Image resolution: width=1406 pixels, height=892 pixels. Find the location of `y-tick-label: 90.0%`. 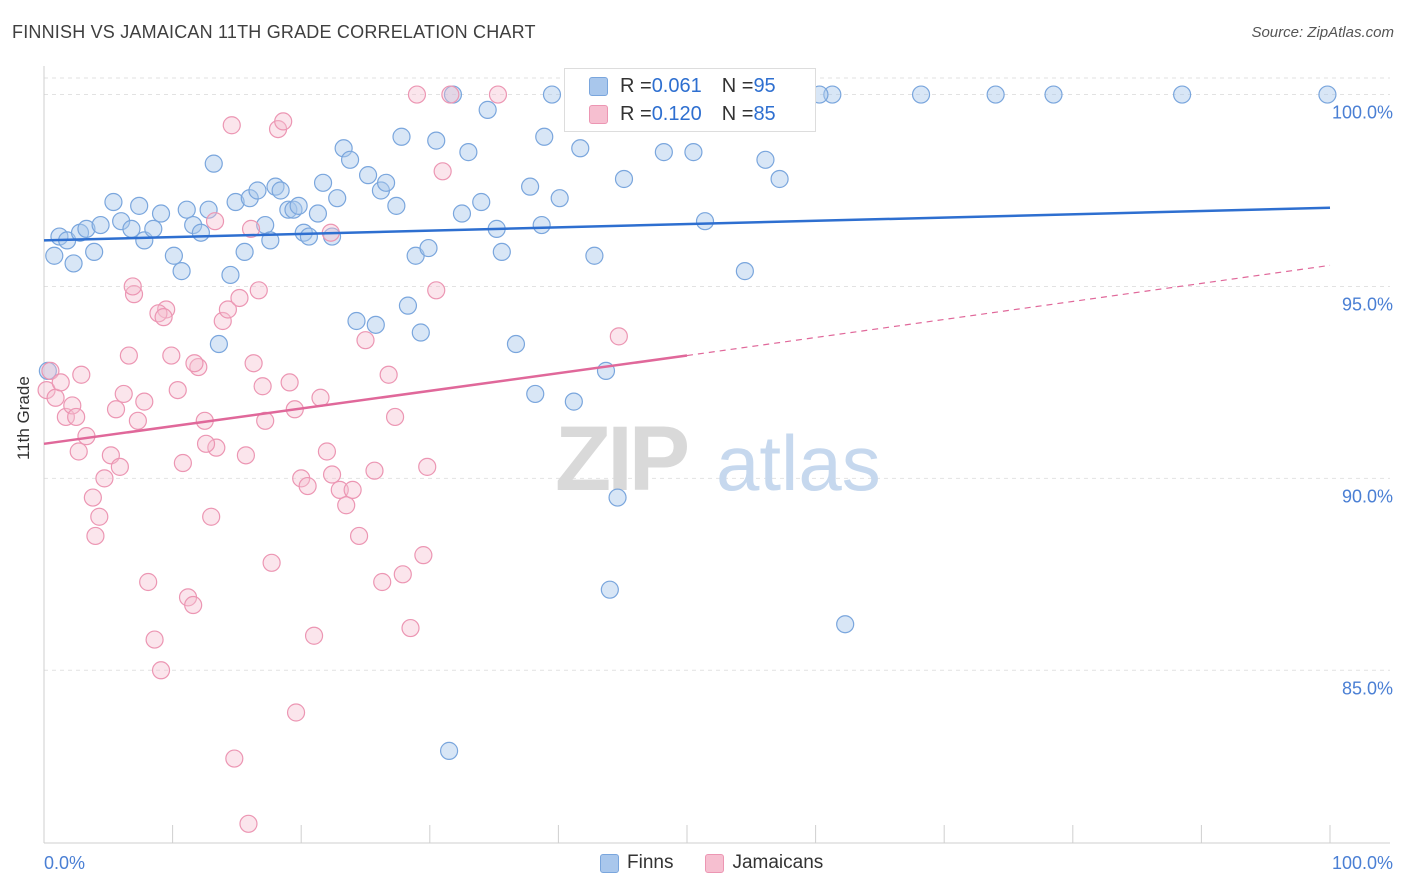

y-tick-label: 90.0% is located at coordinates (1367, 496).